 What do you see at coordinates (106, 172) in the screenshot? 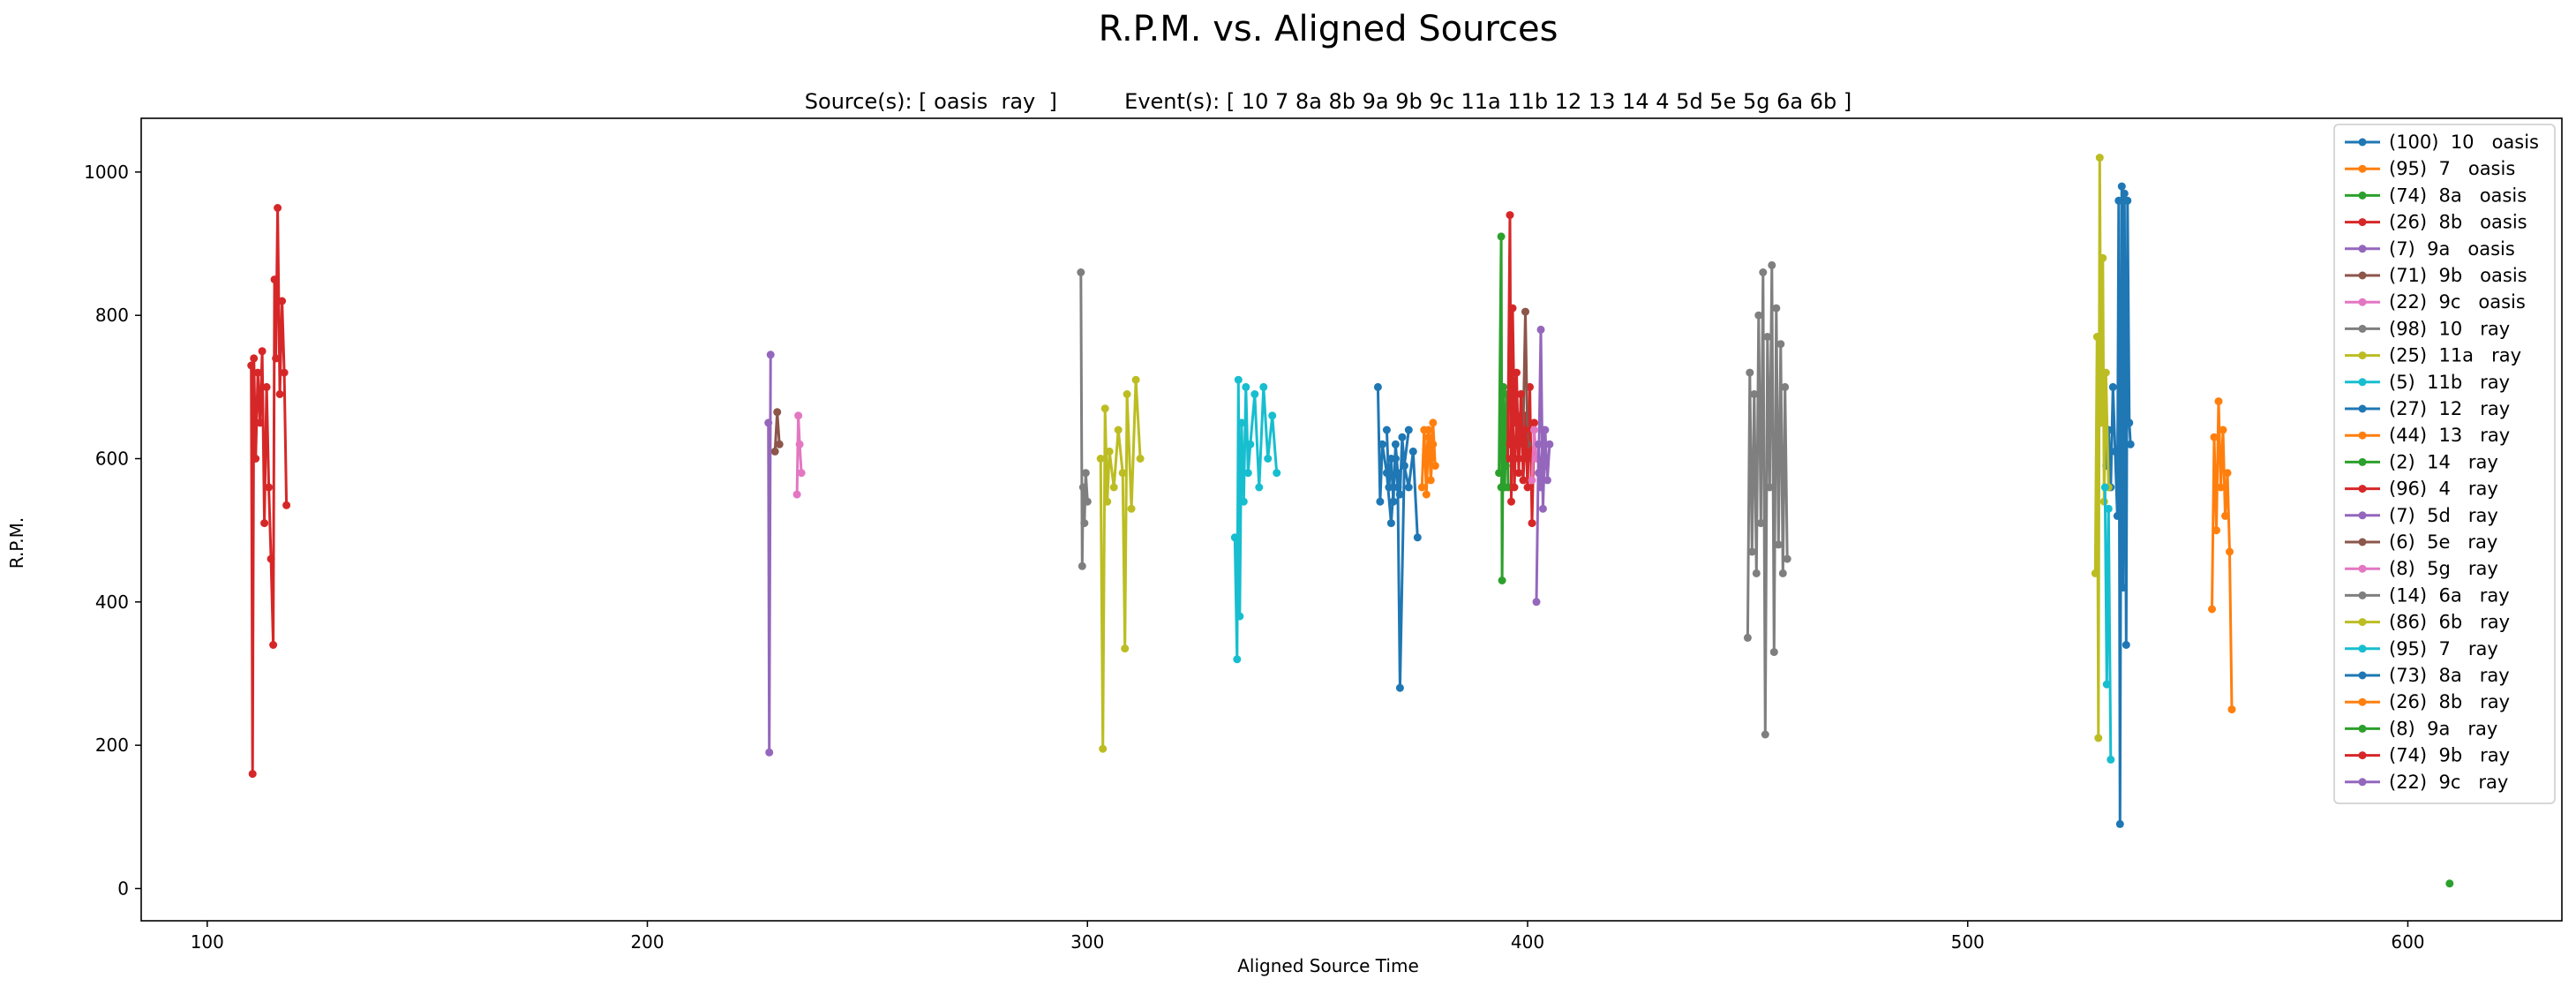
I see `y-tick-label: 1000` at bounding box center [106, 172].